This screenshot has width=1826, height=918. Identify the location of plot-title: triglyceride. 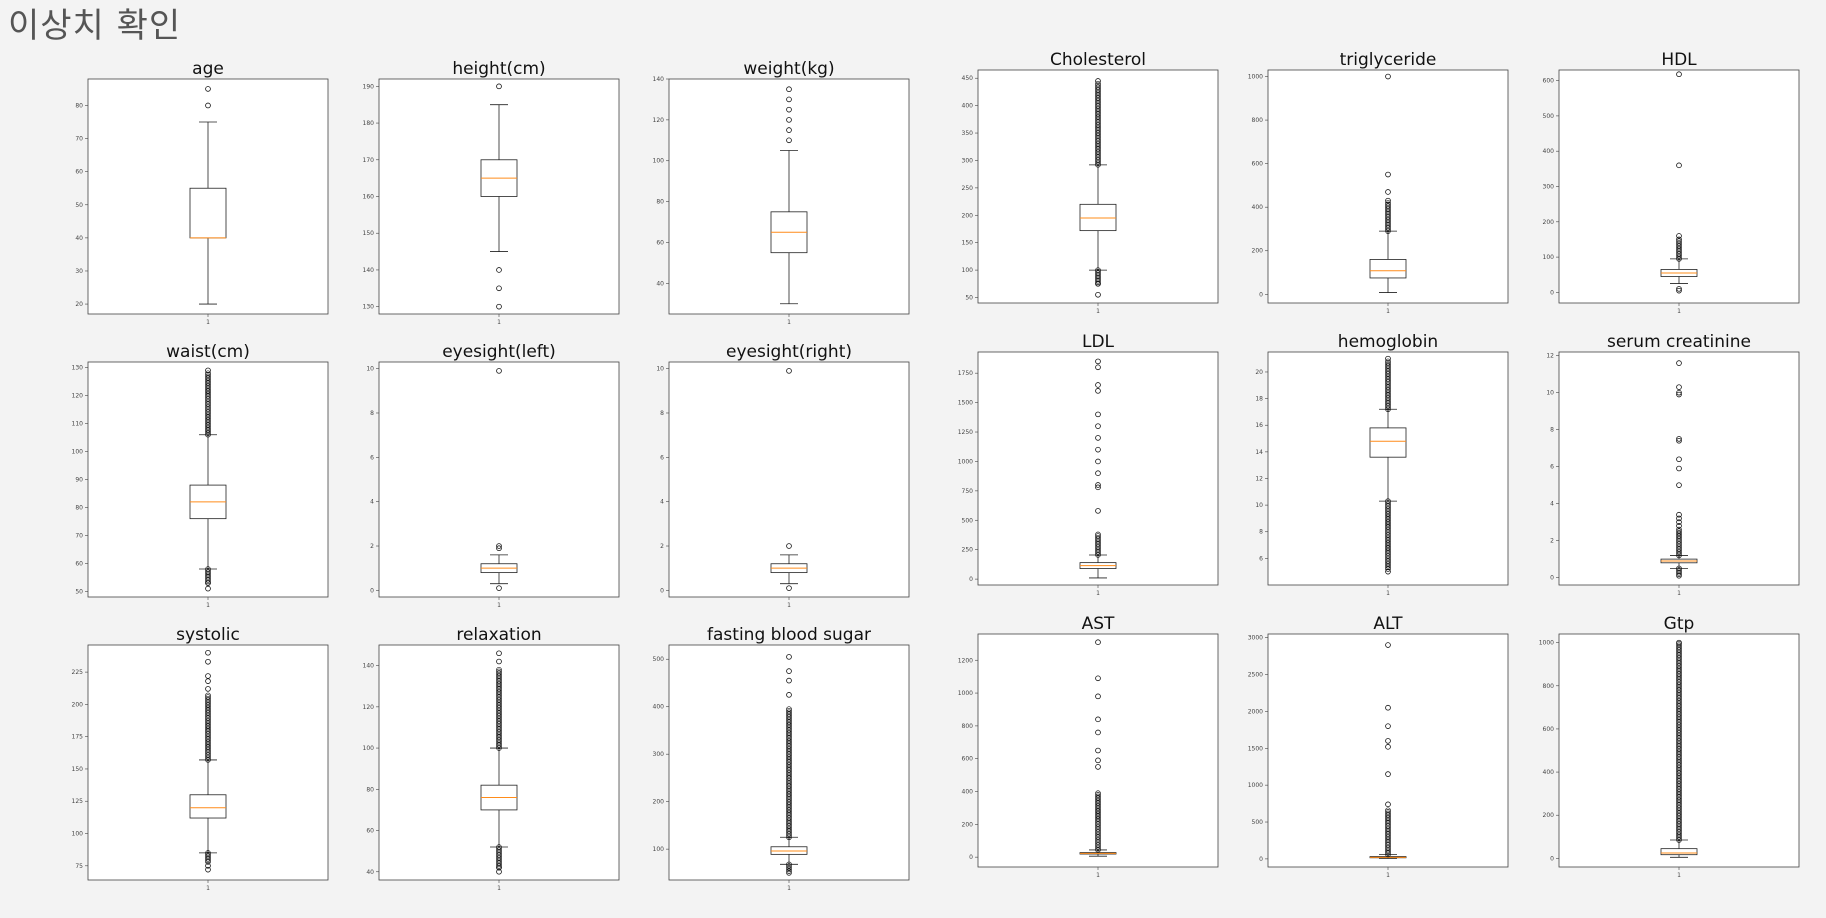
(1388, 60).